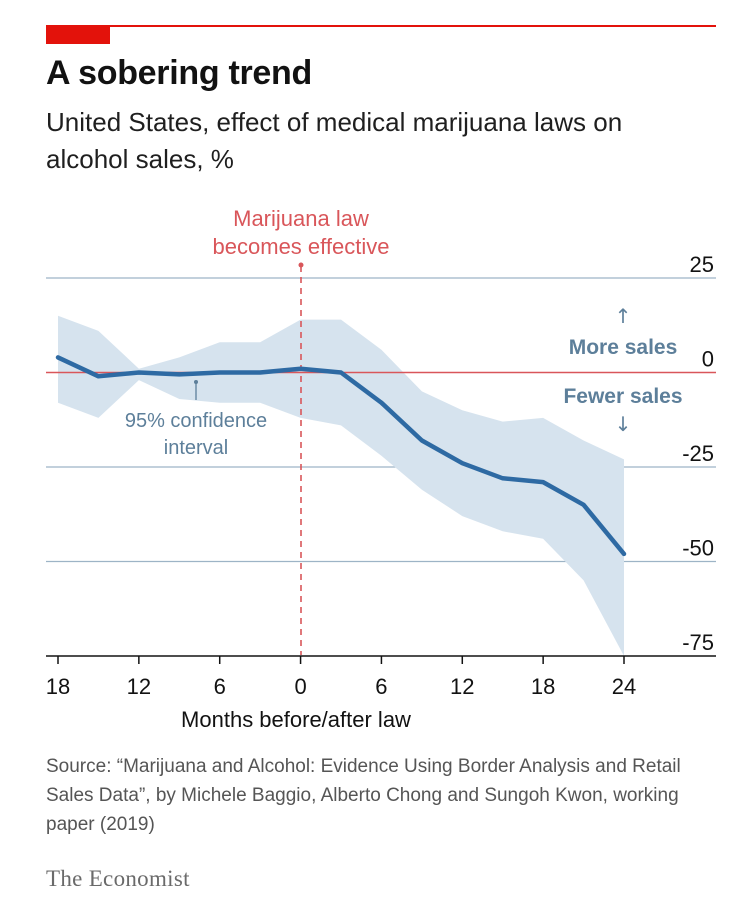 This screenshot has height=920, width=750. I want to click on law-marker: Marijuana law becomes effective, so click(301, 430).